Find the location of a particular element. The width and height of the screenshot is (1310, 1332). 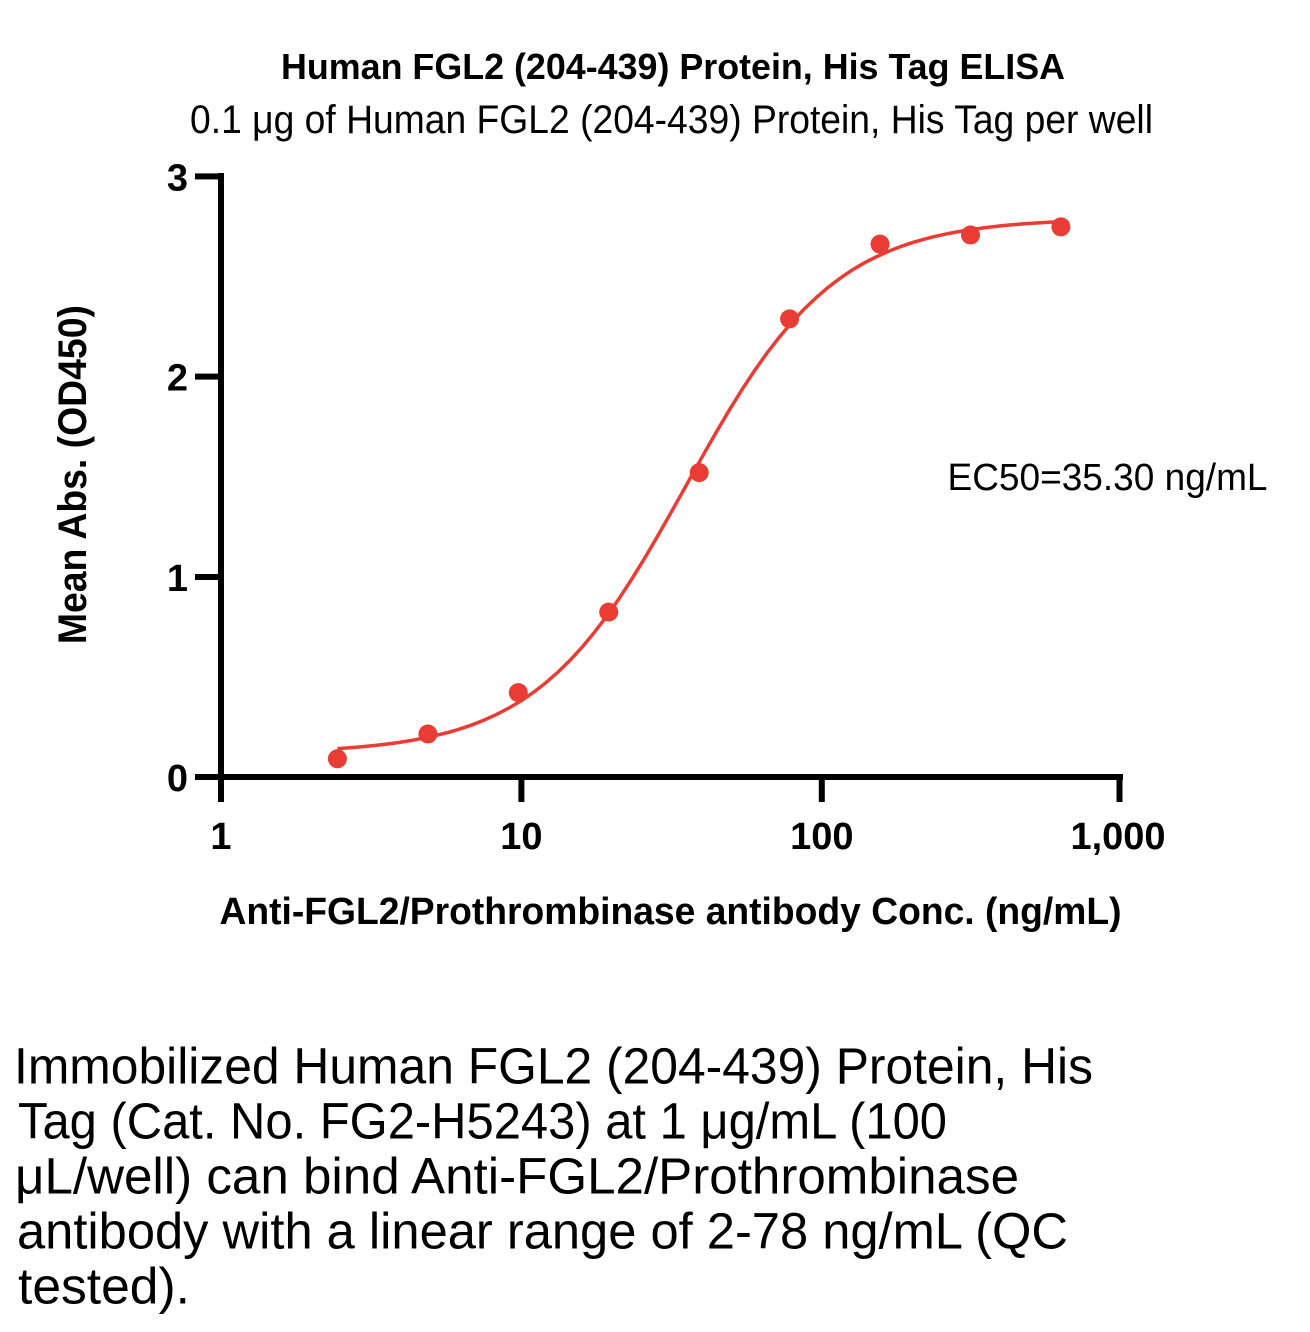

svg-text:Tag (Cat. No. FG2-H5243) at 1: Tag (Cat. No. FG2-H5243) at 1 μg/mL (100 is located at coordinates (482, 1121).